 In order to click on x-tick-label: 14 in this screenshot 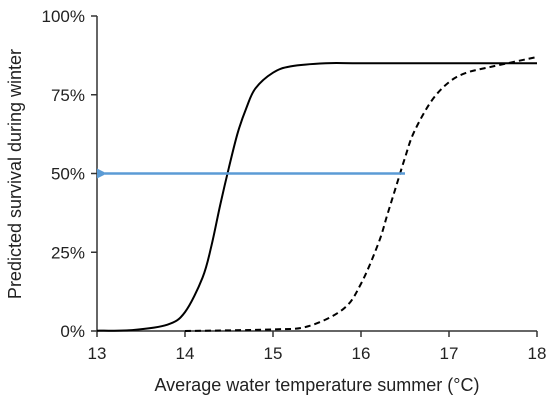, I will do `click(185, 353)`.